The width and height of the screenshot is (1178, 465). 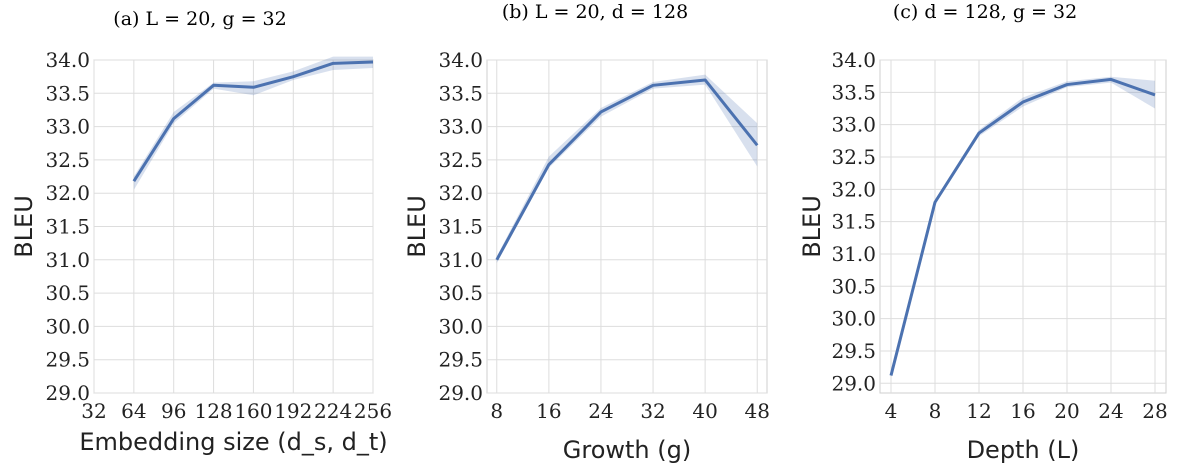 I want to click on panel-title: (b) L = 20, d = 128, so click(x=595, y=12).